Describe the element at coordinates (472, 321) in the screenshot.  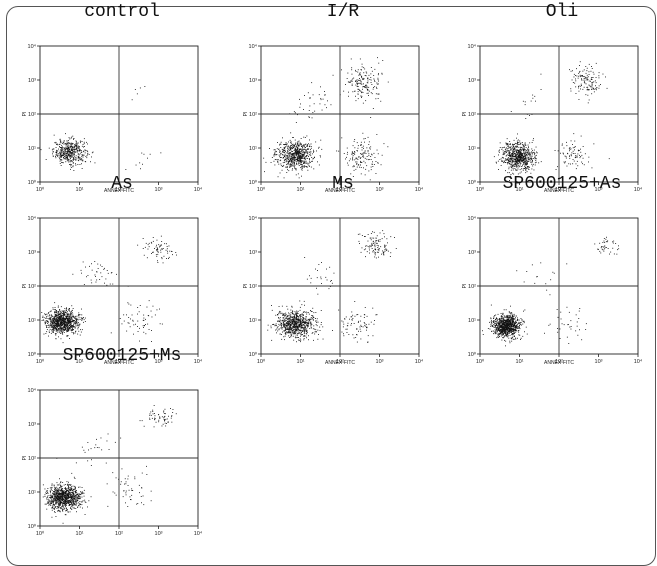
I see `y-tick-label: 10¹` at that location.